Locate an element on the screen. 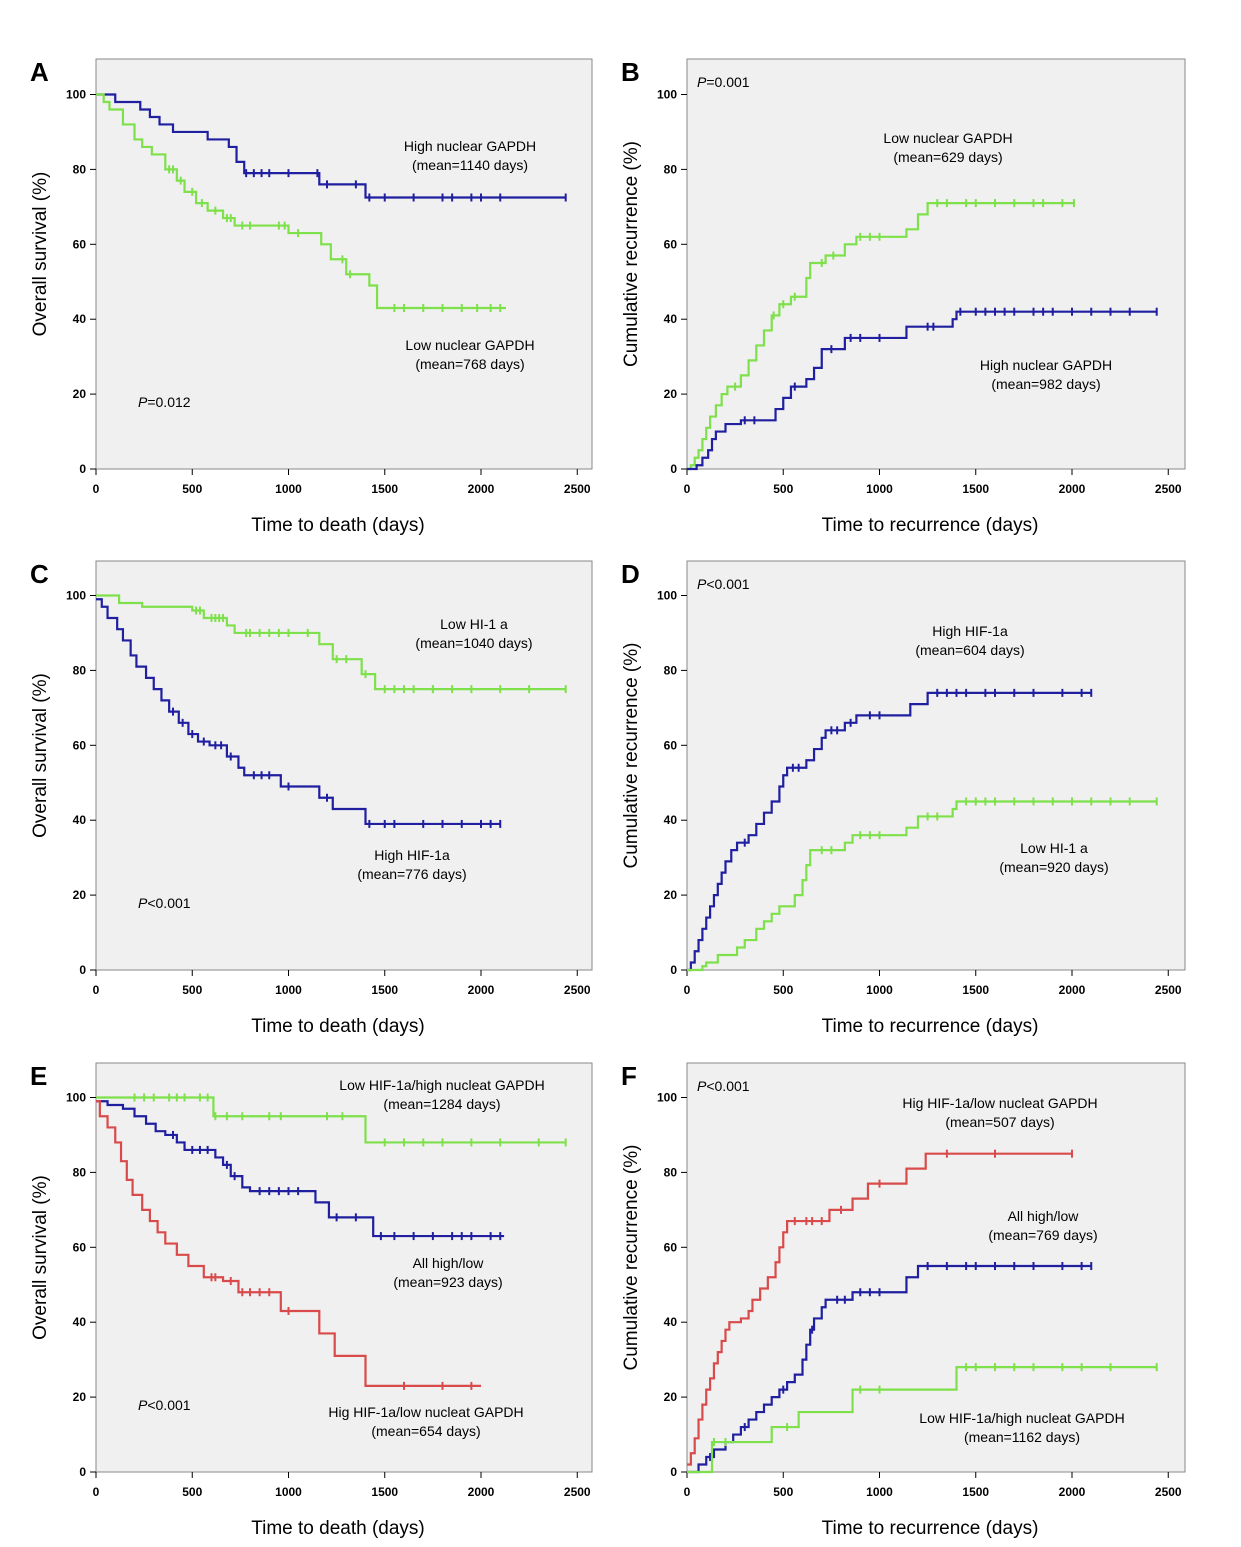 The width and height of the screenshot is (1241, 1547). y-tick-label: 60 is located at coordinates (671, 244).